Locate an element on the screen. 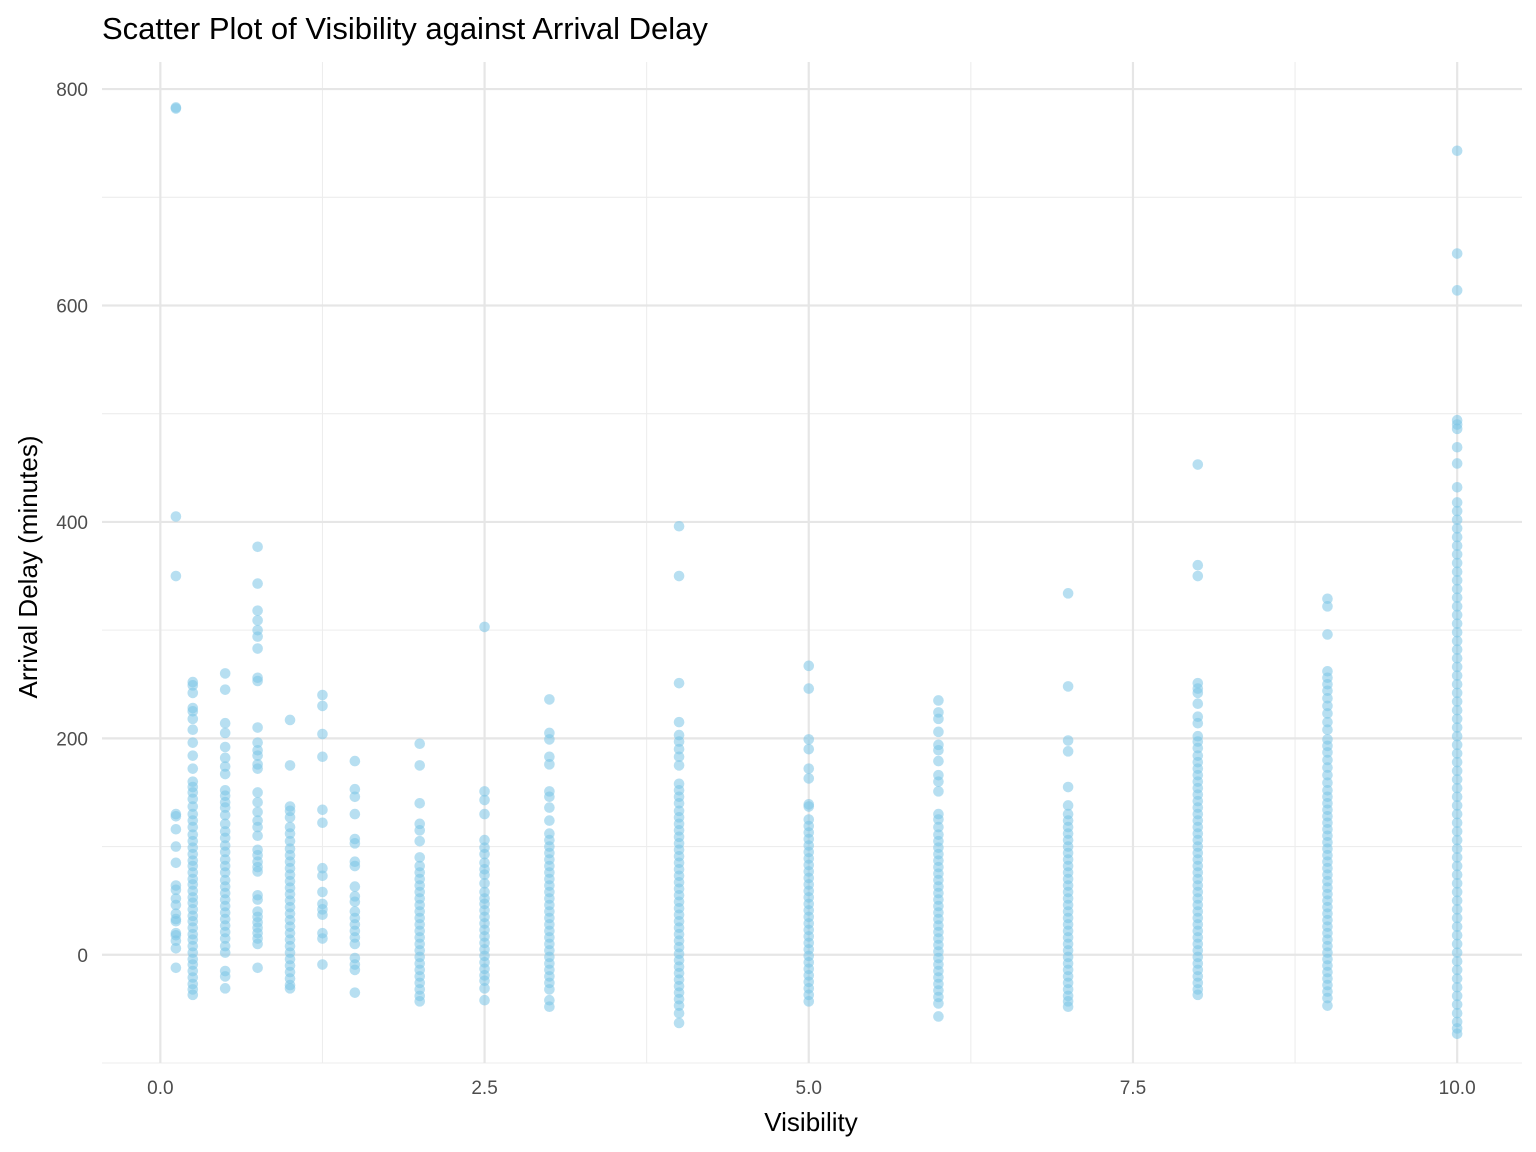 The image size is (1536, 1152). y-tick-label: 400 is located at coordinates (72, 523).